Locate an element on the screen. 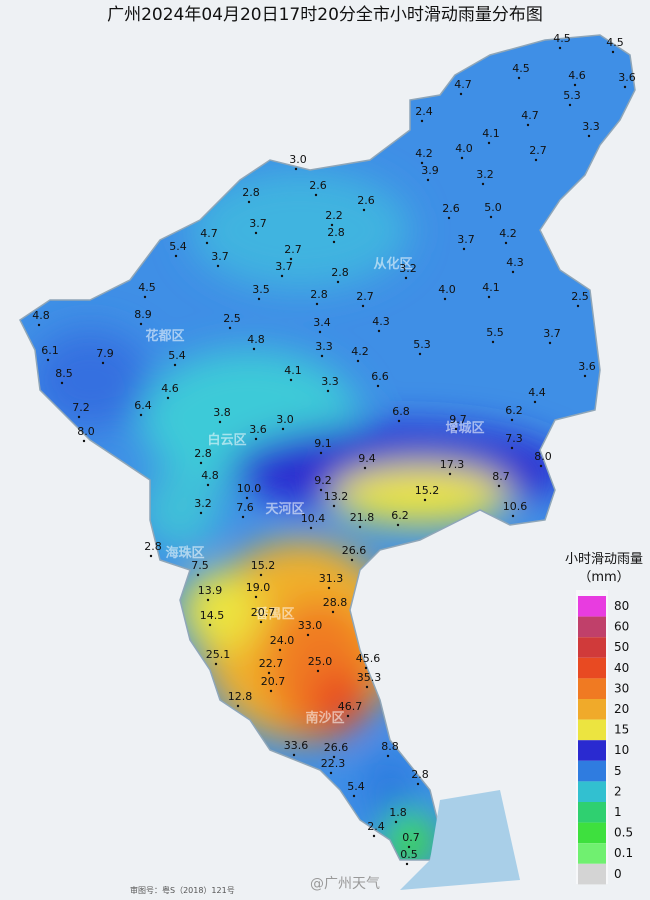 The height and width of the screenshot is (900, 650). station-value: 20.7 is located at coordinates (263, 612).